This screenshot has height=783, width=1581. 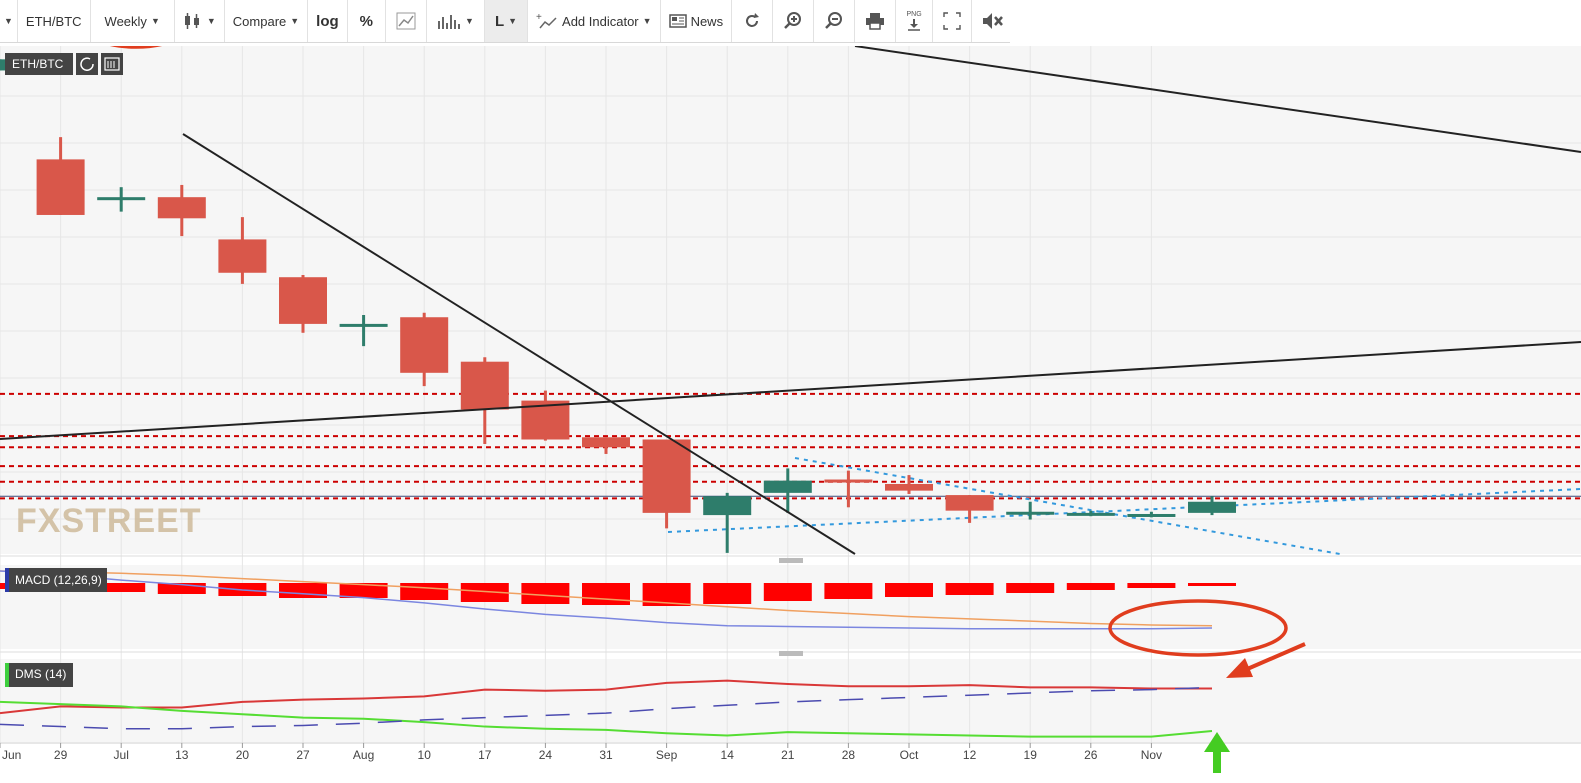 I want to click on refresh-icon, so click(x=752, y=21).